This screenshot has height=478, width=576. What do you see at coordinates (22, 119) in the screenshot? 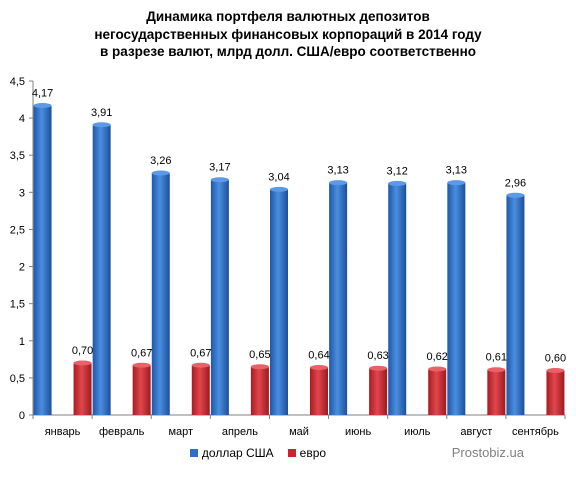
I see `y-tick-label: 4` at bounding box center [22, 119].